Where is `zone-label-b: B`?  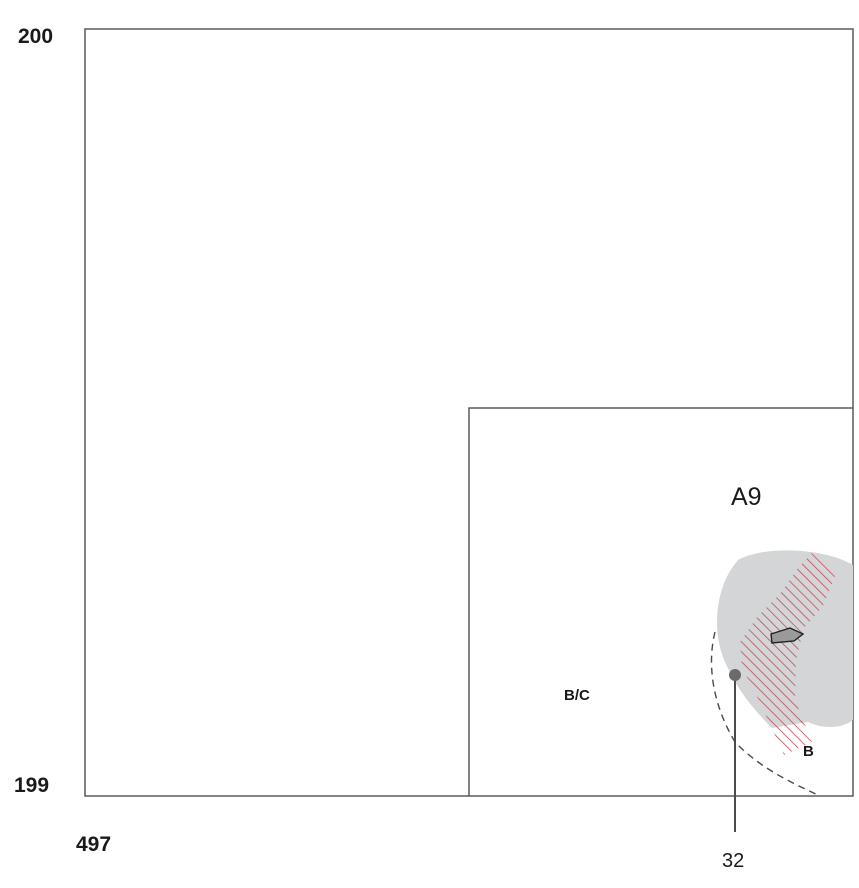 zone-label-b: B is located at coordinates (808, 751).